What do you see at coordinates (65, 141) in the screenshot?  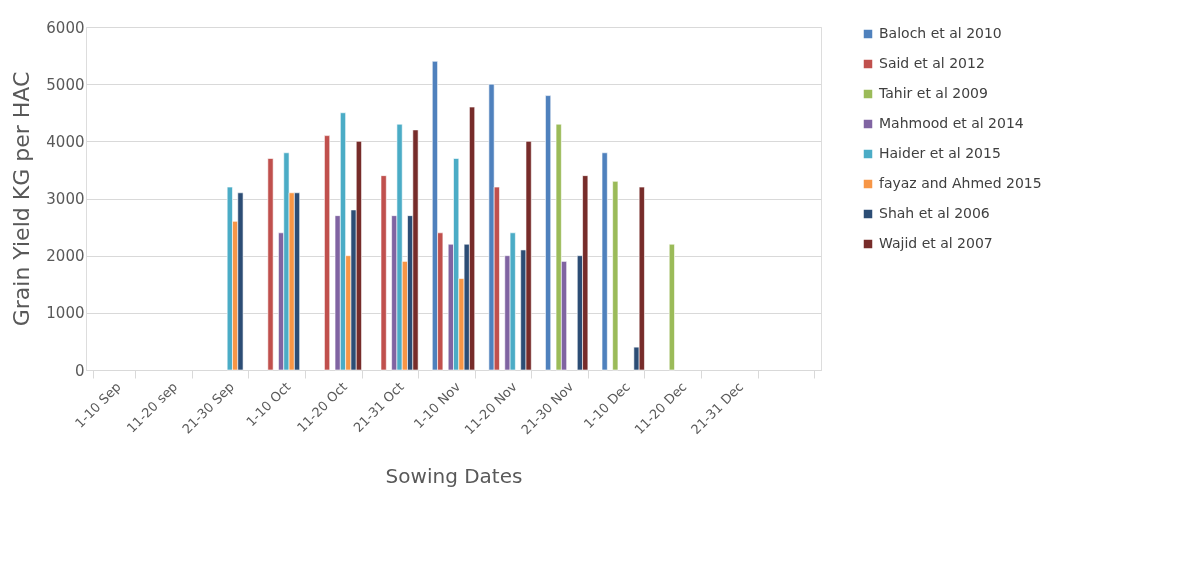 I see `y-tick-label: 4000` at bounding box center [65, 141].